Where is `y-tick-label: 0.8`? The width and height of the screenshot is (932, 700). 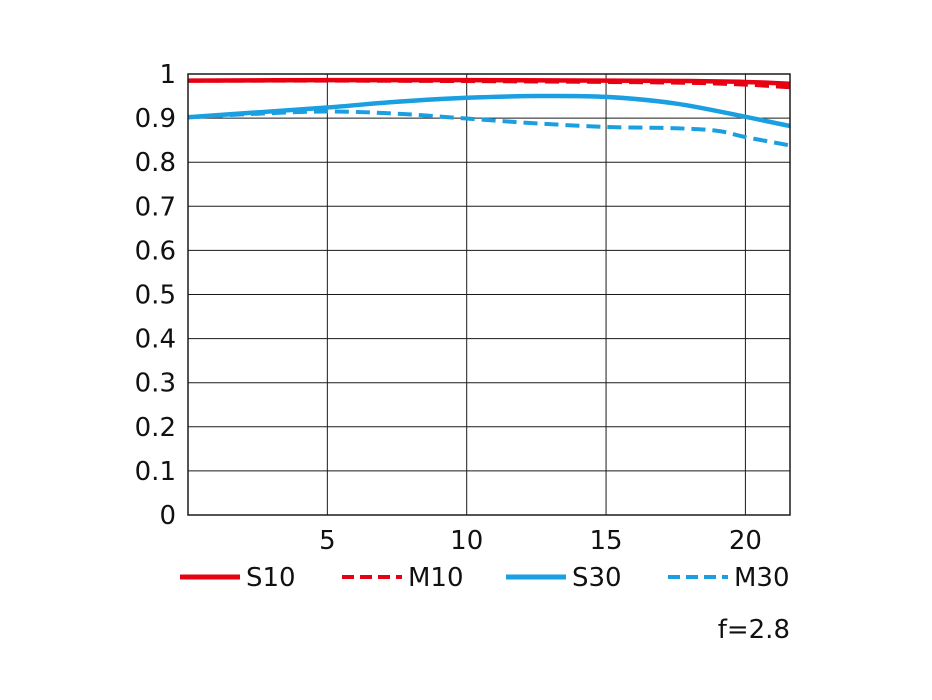
y-tick-label: 0.8 is located at coordinates (155, 163).